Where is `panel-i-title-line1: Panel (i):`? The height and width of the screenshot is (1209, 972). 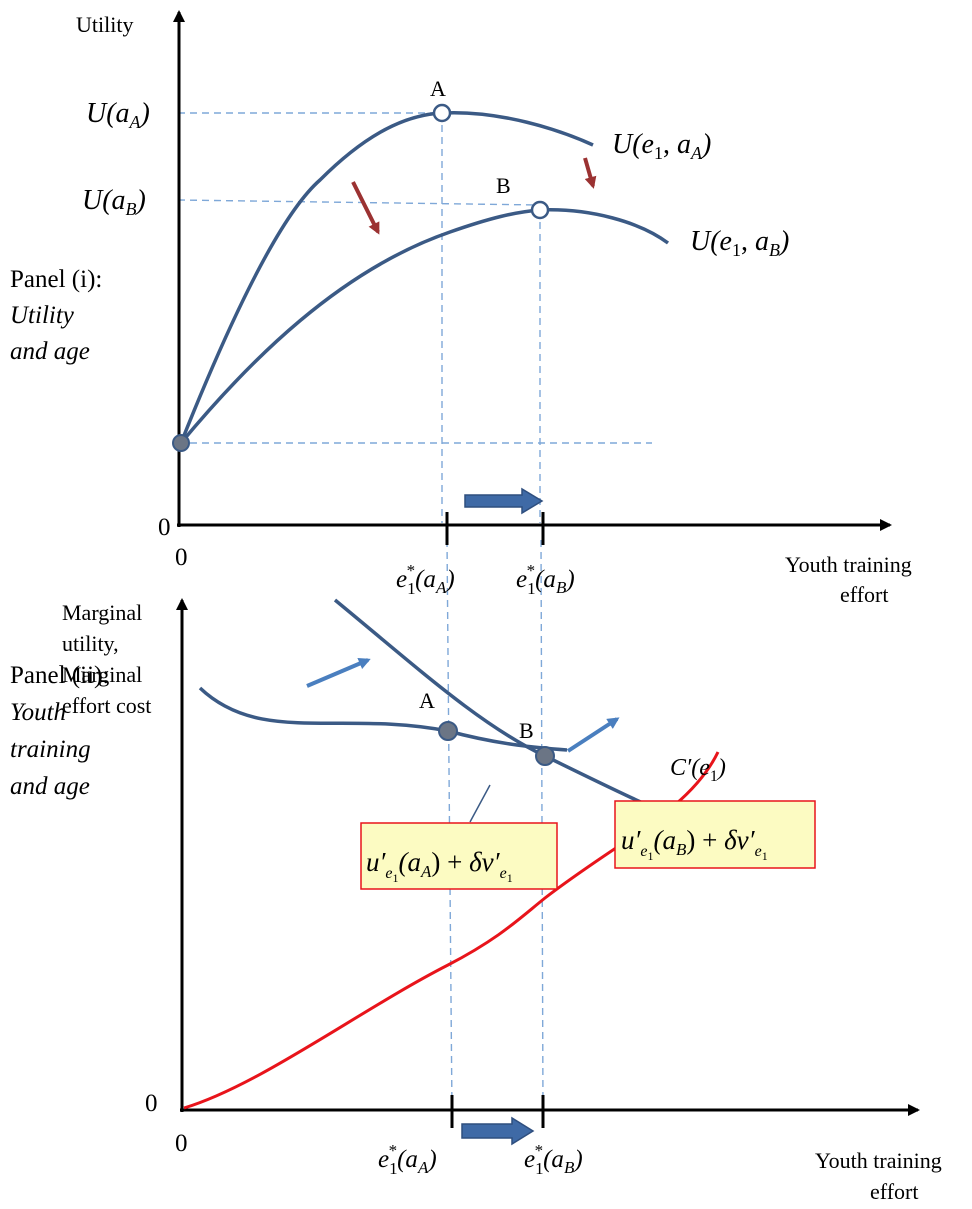
panel-i-title-line1: Panel (i): is located at coordinates (56, 279).